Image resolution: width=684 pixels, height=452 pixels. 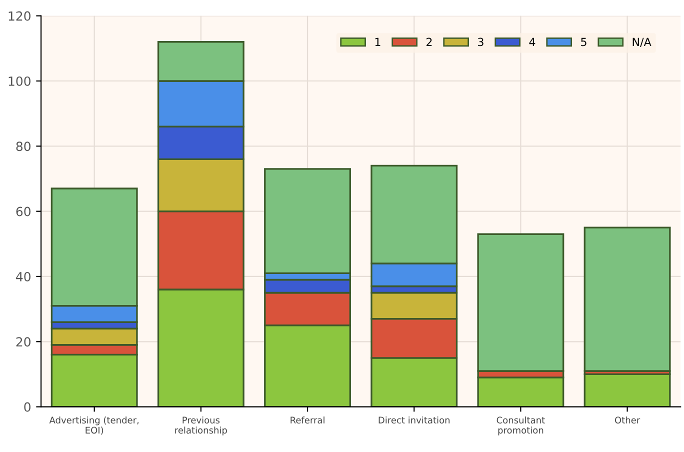 What do you see at coordinates (201, 426) in the screenshot?
I see `x-tick-label: Previous relationship` at bounding box center [201, 426].